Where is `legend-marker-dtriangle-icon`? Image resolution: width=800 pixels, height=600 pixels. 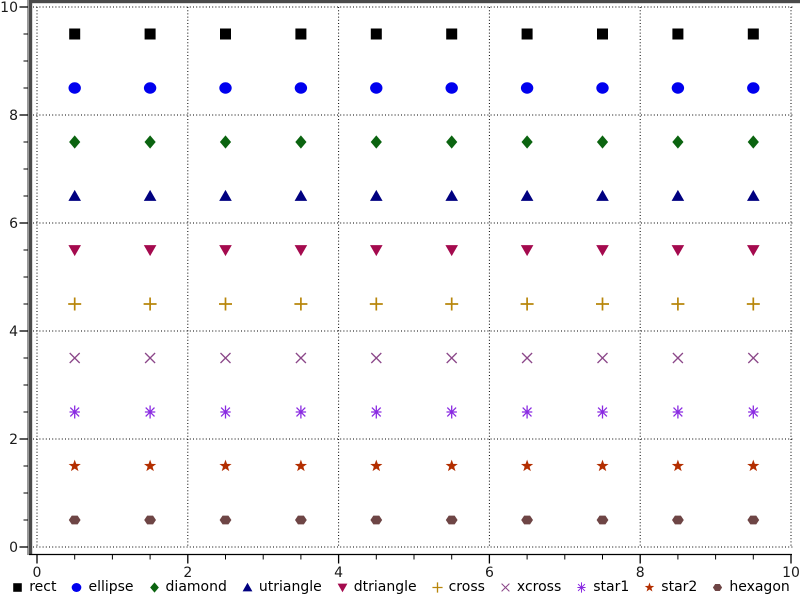 legend-marker-dtriangle-icon is located at coordinates (342, 587).